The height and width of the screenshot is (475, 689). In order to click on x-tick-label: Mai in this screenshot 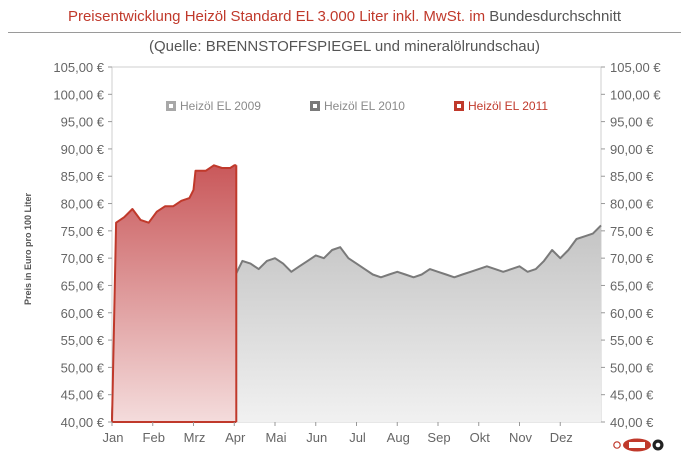, I will do `click(276, 437)`.